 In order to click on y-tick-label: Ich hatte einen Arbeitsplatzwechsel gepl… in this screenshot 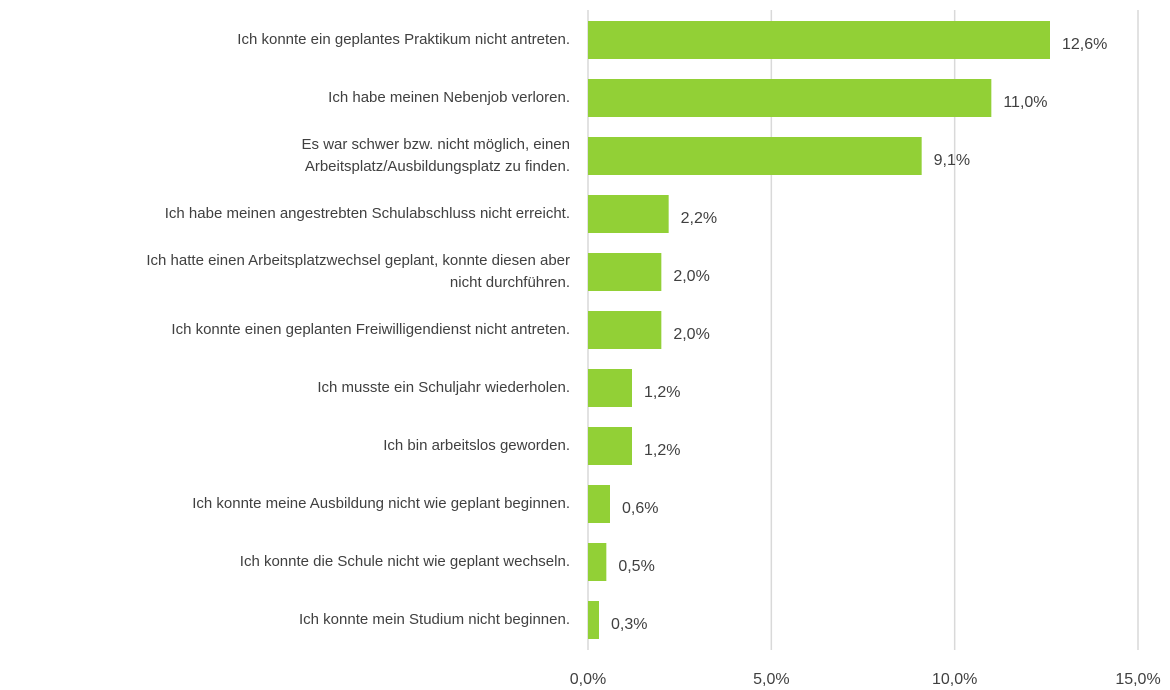, I will do `click(358, 271)`.